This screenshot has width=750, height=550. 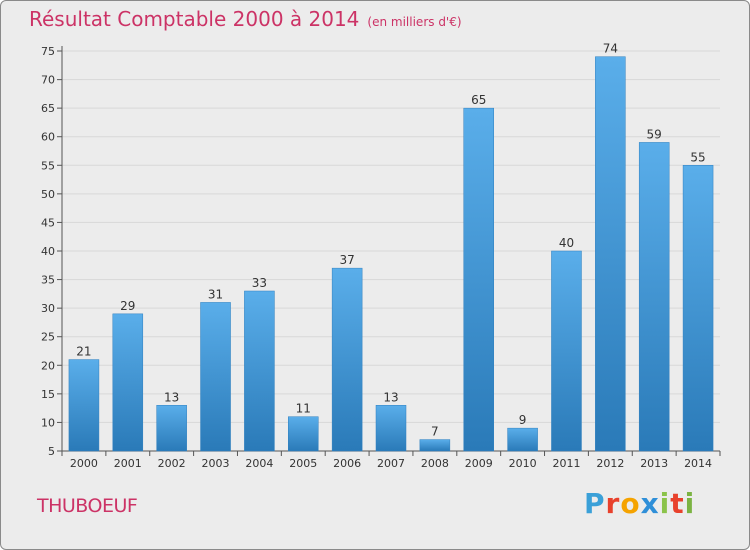 What do you see at coordinates (48, 222) in the screenshot?
I see `y-tick-label: 45` at bounding box center [48, 222].